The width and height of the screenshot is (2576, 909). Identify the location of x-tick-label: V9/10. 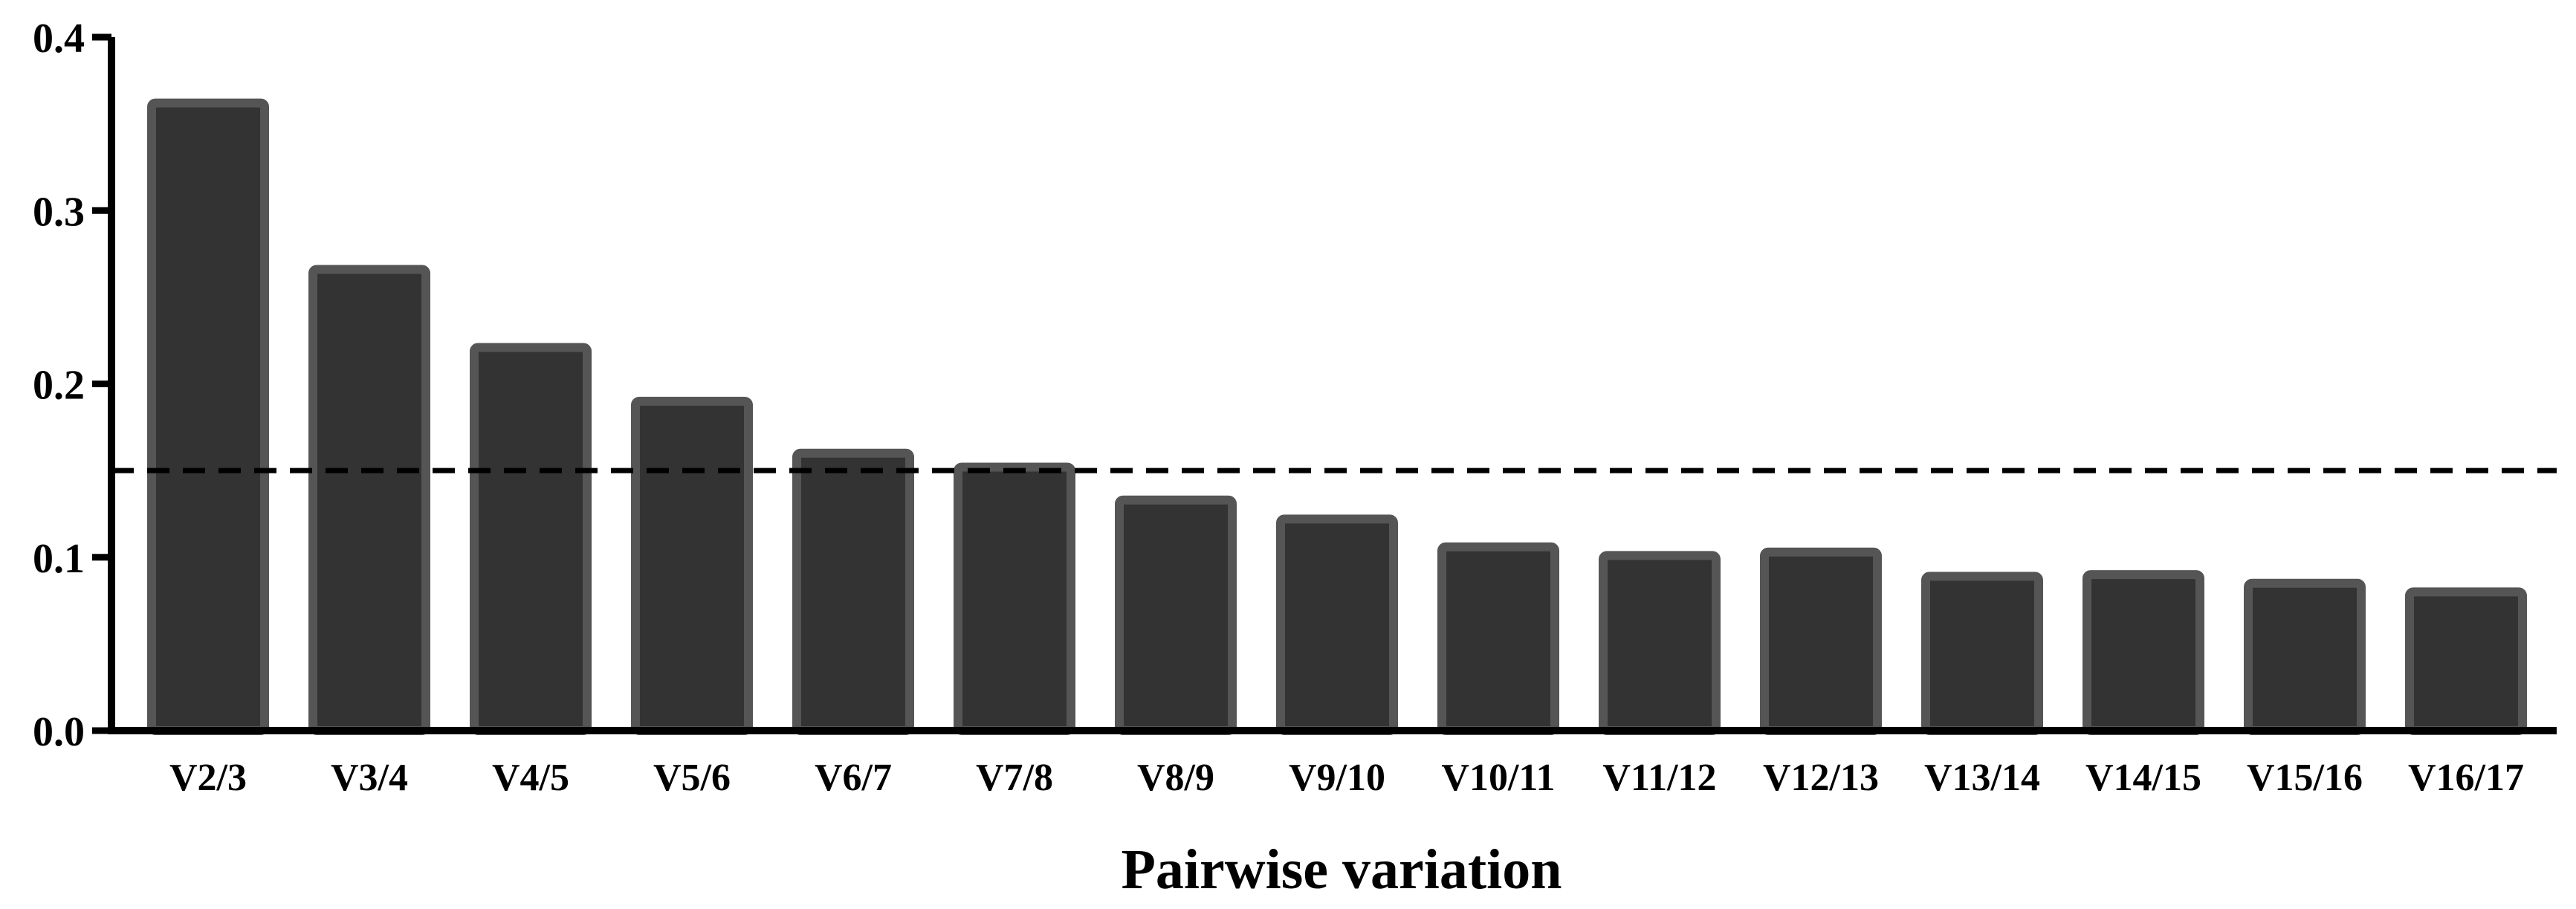
(1337, 778).